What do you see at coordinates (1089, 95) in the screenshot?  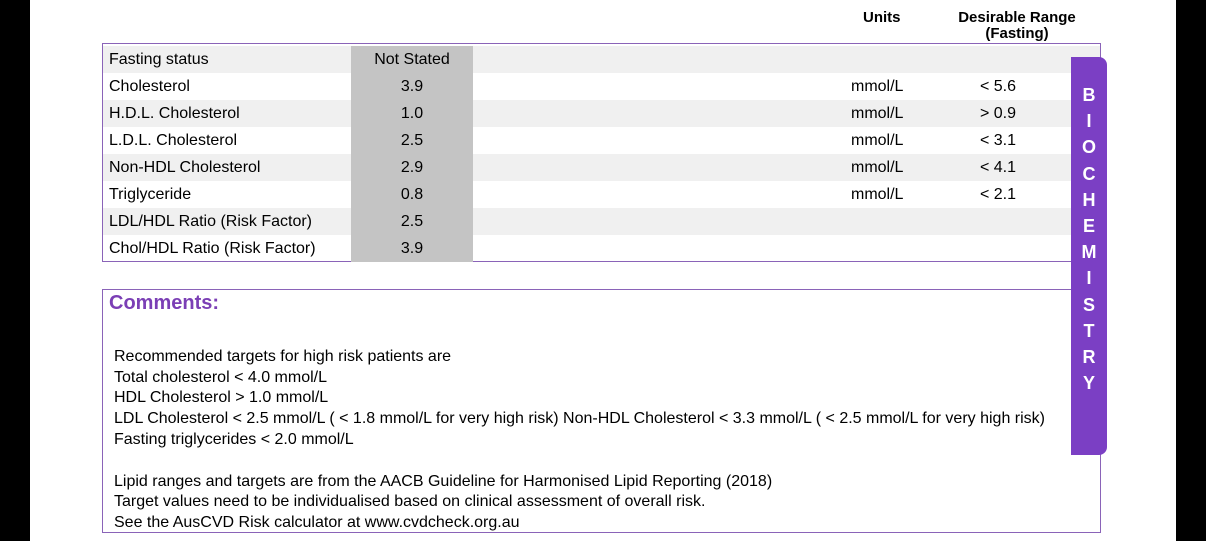 I see `side-tab-letter: B` at bounding box center [1089, 95].